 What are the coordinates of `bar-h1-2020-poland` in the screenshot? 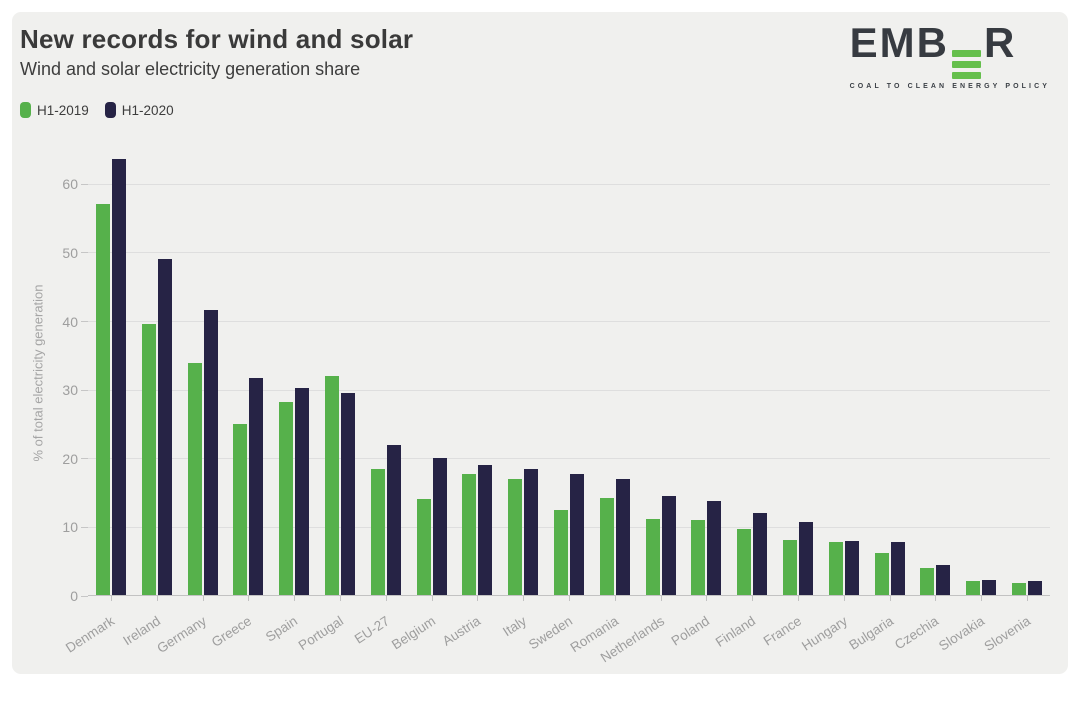 It's located at (714, 548).